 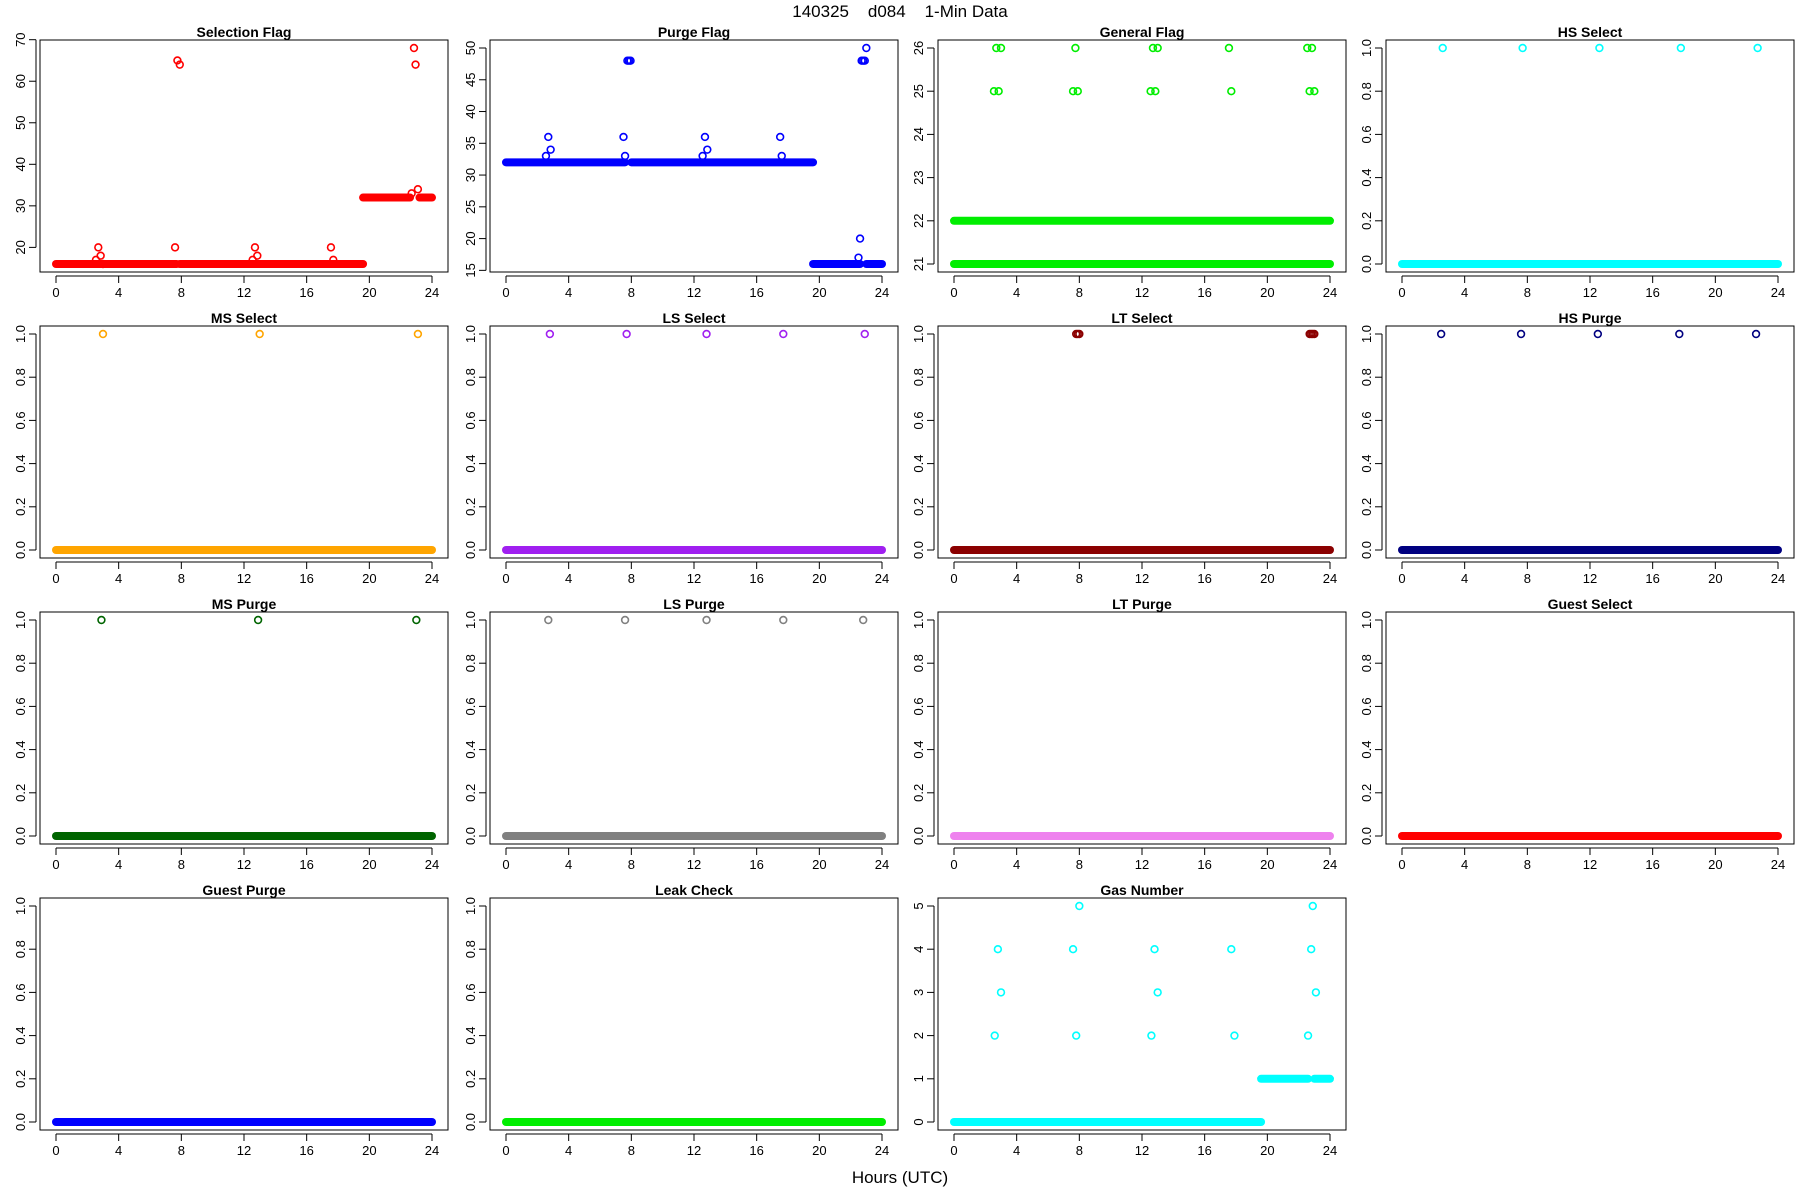 What do you see at coordinates (470, 238) in the screenshot?
I see `y-tick-label: 20` at bounding box center [470, 238].